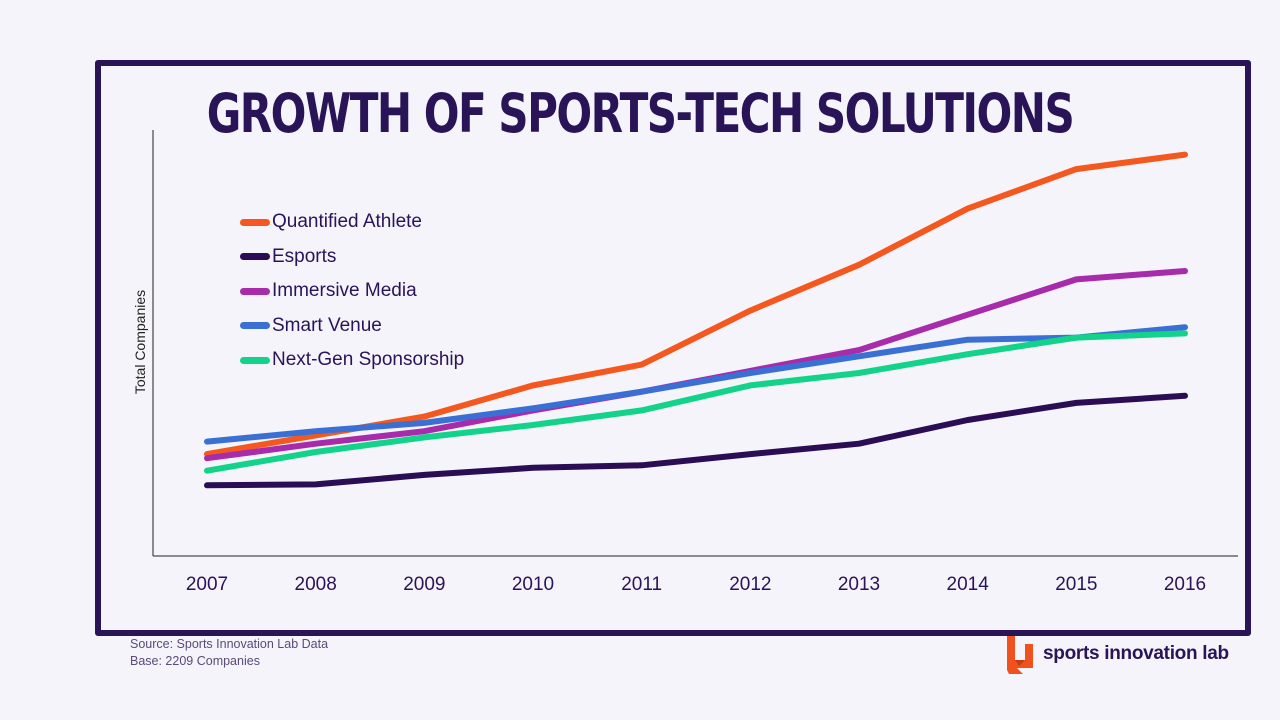 The height and width of the screenshot is (720, 1280). I want to click on x-tick-label: 2014, so click(968, 584).